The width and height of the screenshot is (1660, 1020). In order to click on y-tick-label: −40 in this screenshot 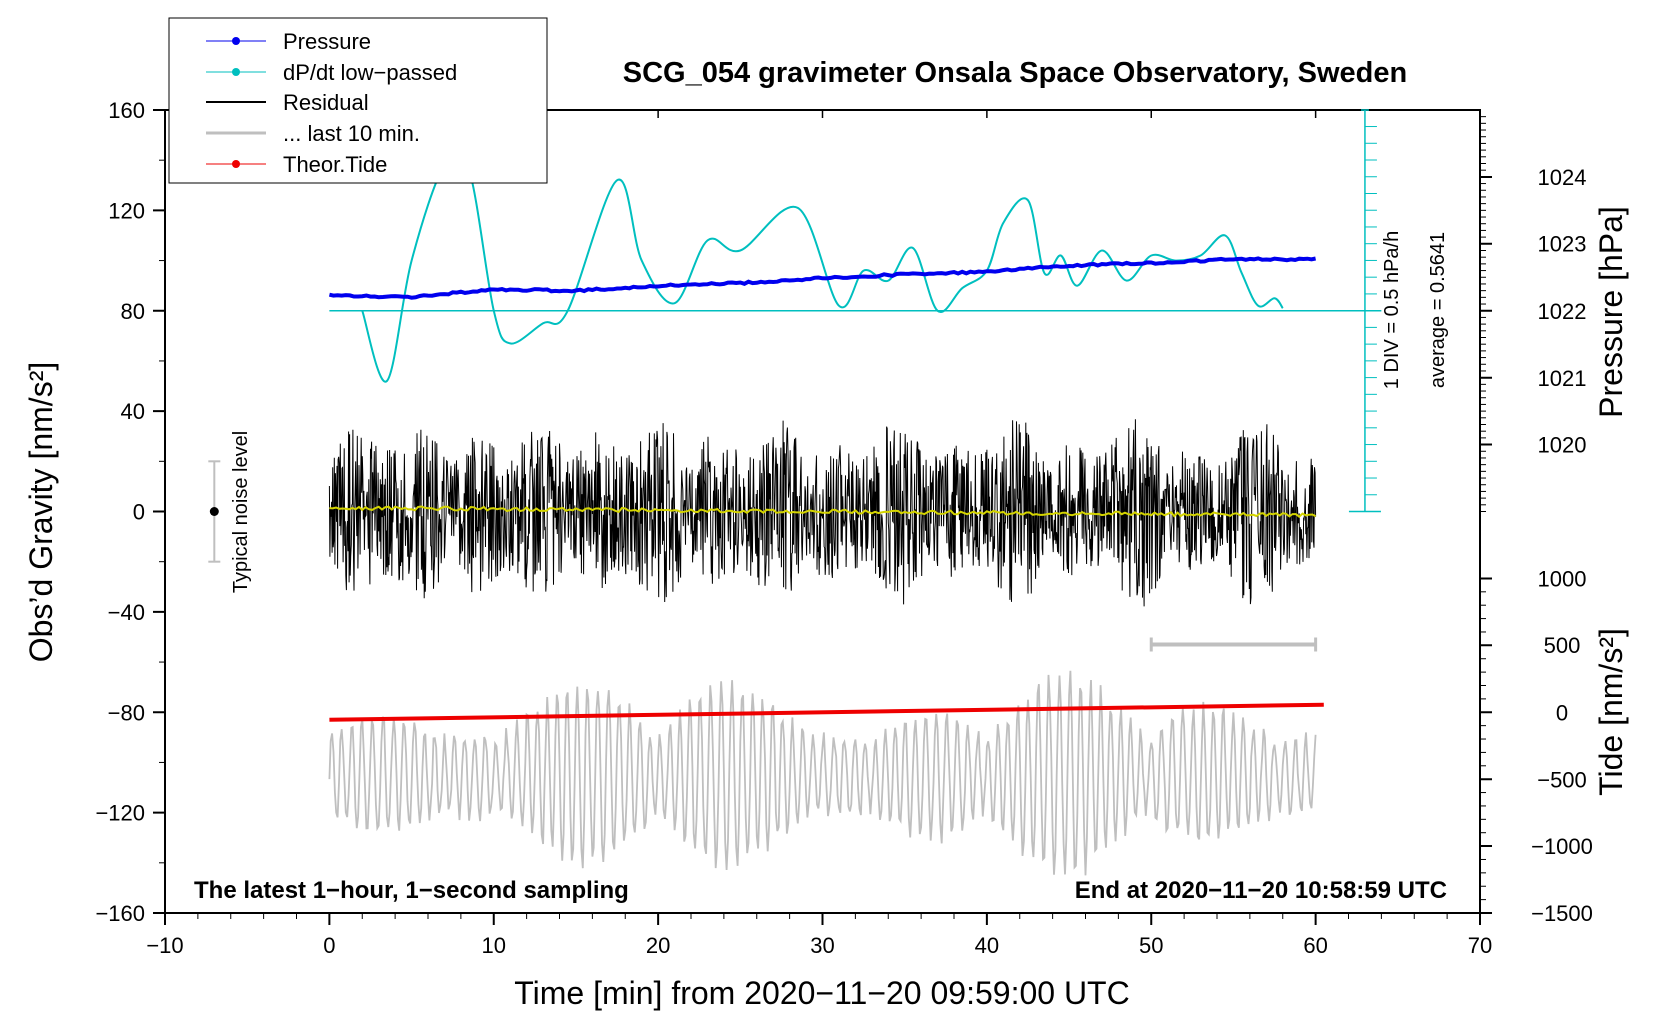, I will do `click(126, 612)`.